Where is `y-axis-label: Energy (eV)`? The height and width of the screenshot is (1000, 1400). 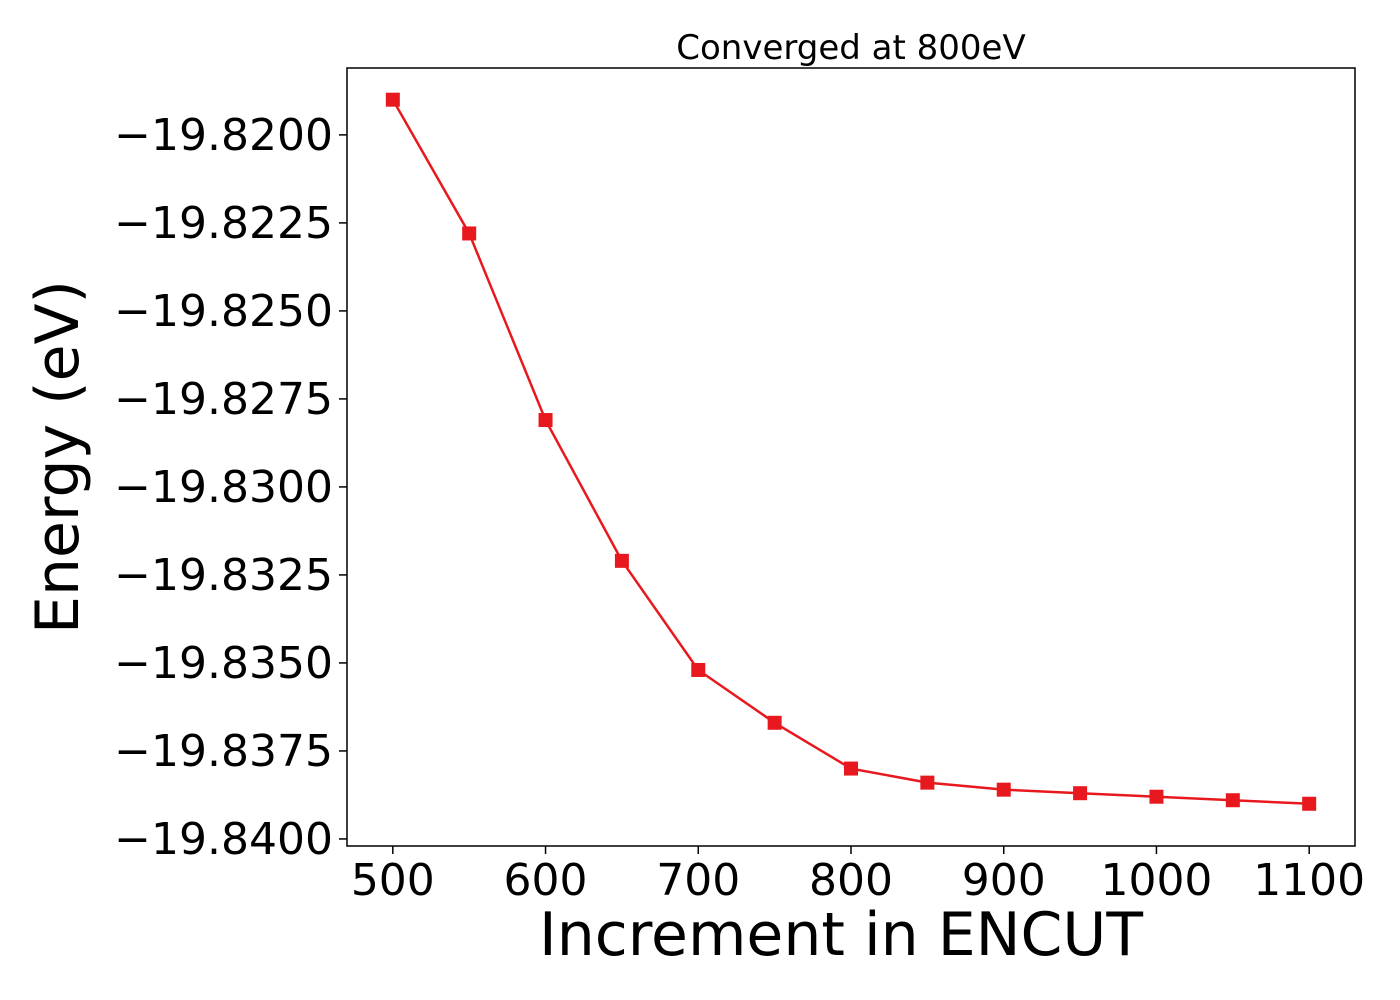
y-axis-label: Energy (eV) is located at coordinates (58, 457).